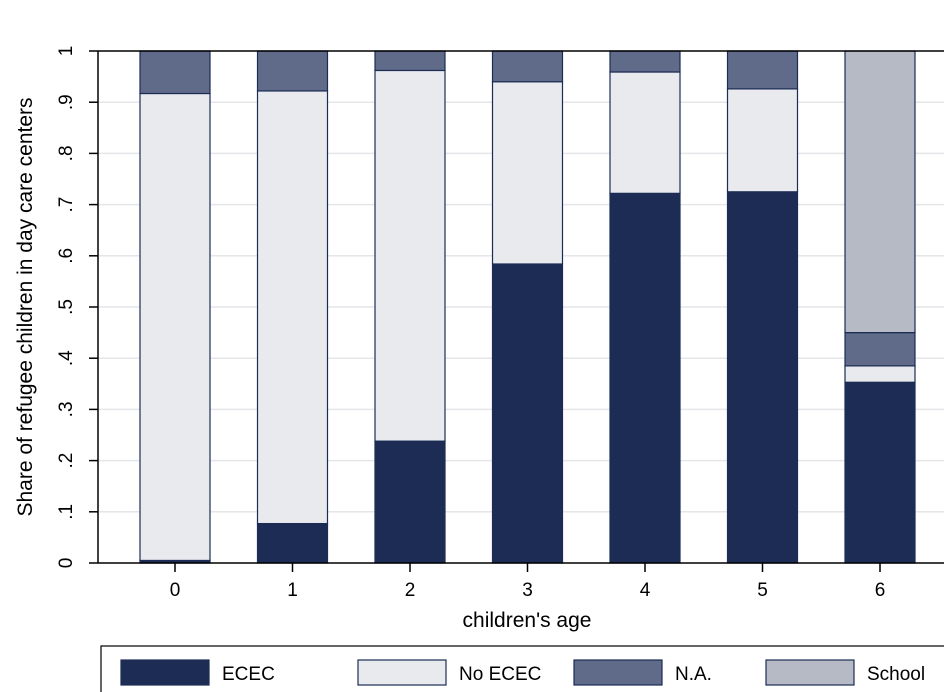  I want to click on y-tick-label: .8, so click(66, 153).